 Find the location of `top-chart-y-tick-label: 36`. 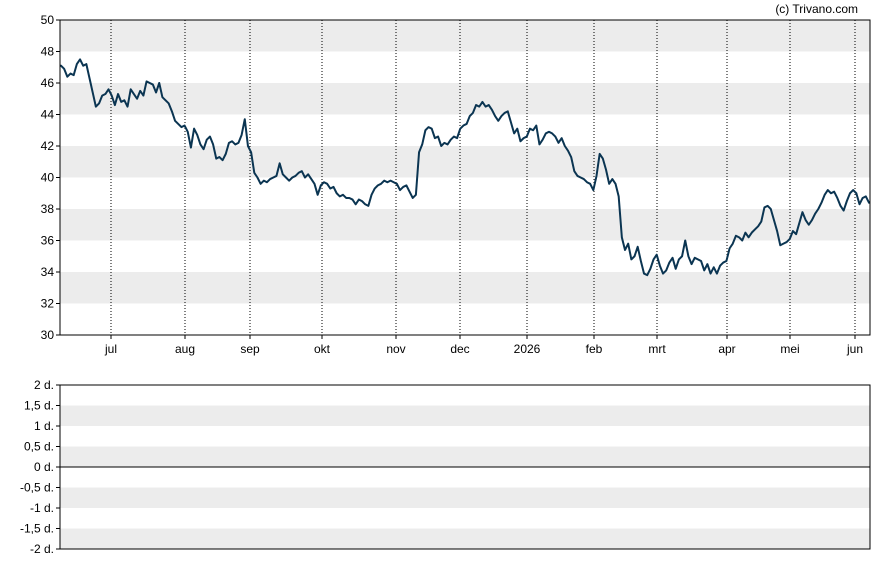

top-chart-y-tick-label: 36 is located at coordinates (48, 241).